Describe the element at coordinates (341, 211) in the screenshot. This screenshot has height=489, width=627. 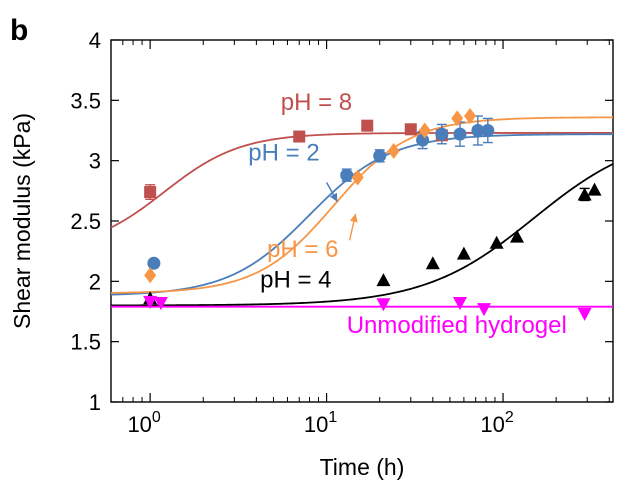
I see `annotations` at that location.